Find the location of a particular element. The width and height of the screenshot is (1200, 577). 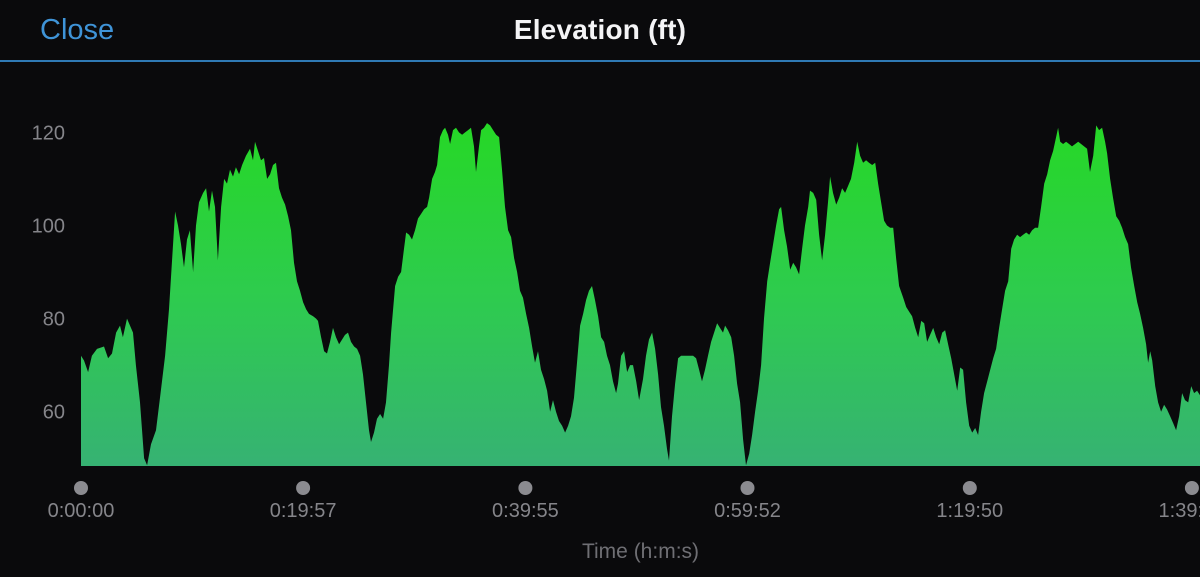

x-axis-tick-label: 1:19:50 is located at coordinates (969, 511).